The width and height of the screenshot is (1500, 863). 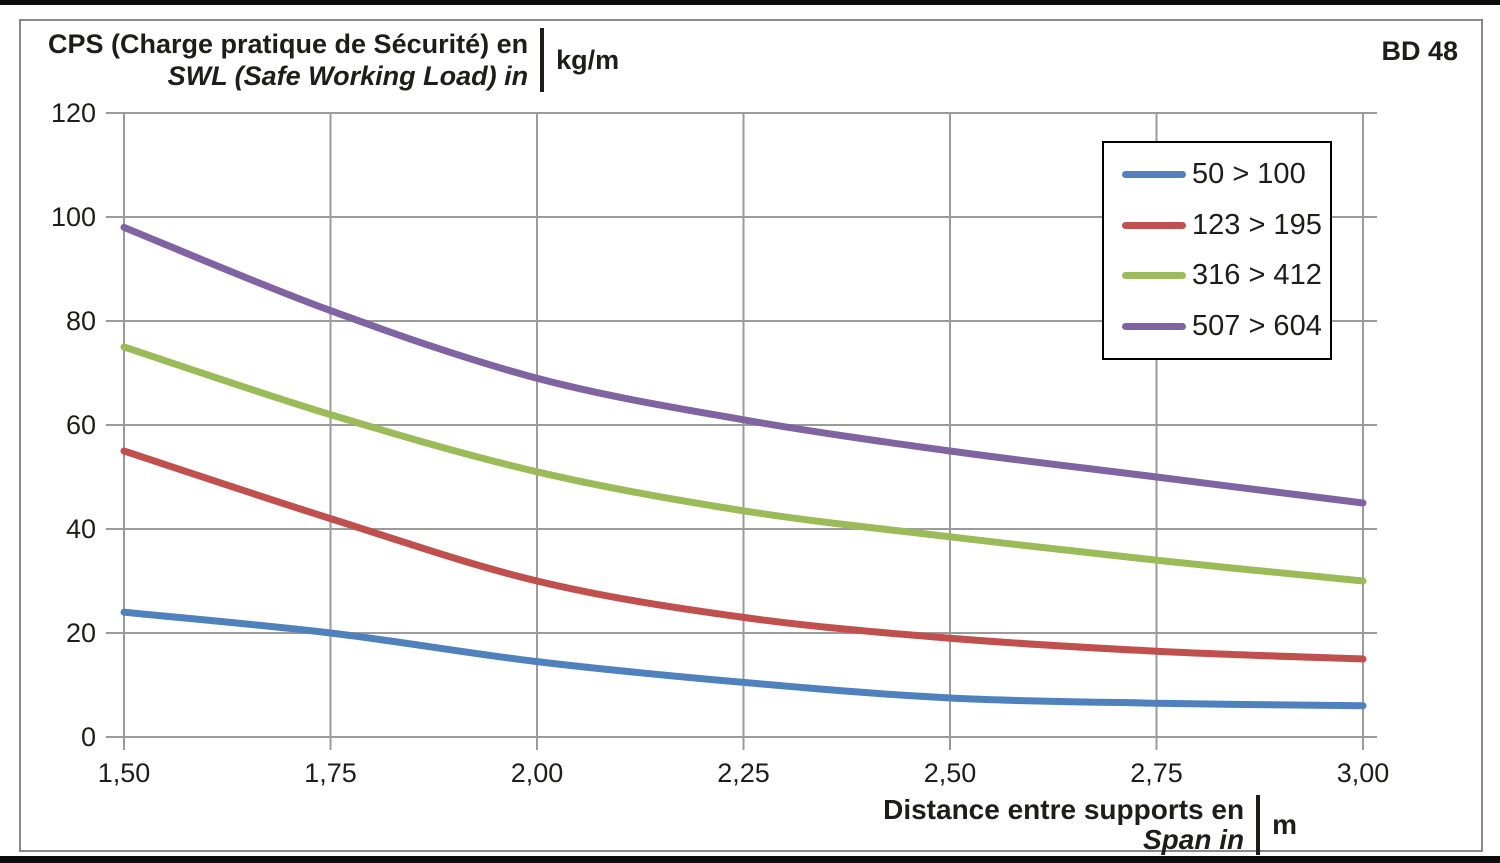 What do you see at coordinates (288, 44) in the screenshot?
I see `chart-title-fr: CPS (Charge pratique de Sécurité) en` at bounding box center [288, 44].